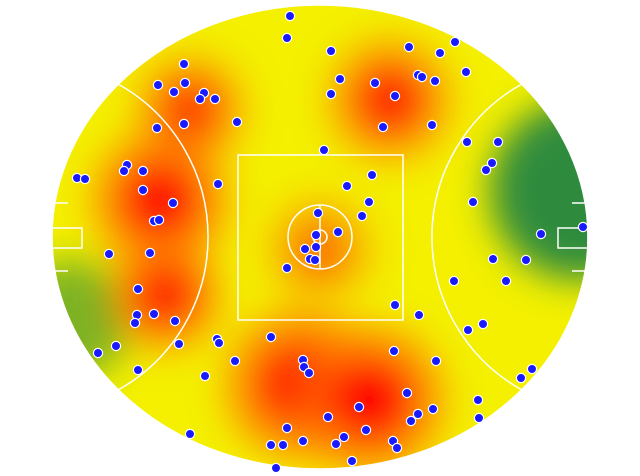  Describe the element at coordinates (477, 237) in the screenshot. I see `right-fifty-arc` at that location.